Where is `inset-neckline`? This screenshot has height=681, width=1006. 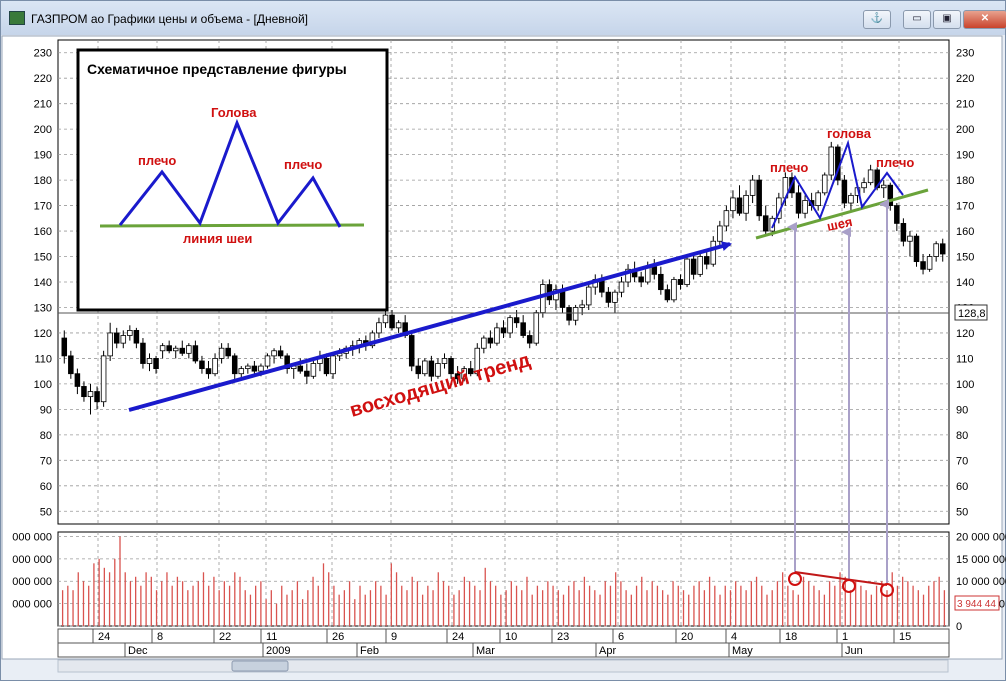
inset-neckline is located at coordinates (232, 225).